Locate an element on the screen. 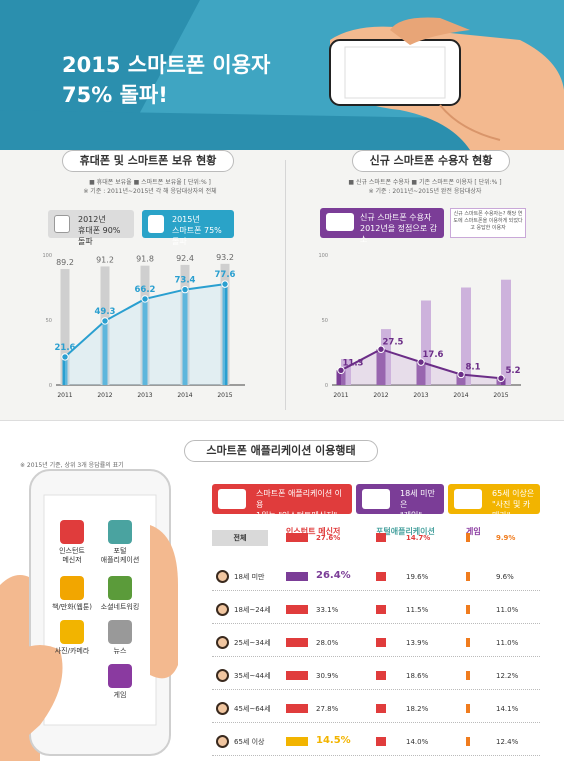  portal-icon is located at coordinates (120, 532).